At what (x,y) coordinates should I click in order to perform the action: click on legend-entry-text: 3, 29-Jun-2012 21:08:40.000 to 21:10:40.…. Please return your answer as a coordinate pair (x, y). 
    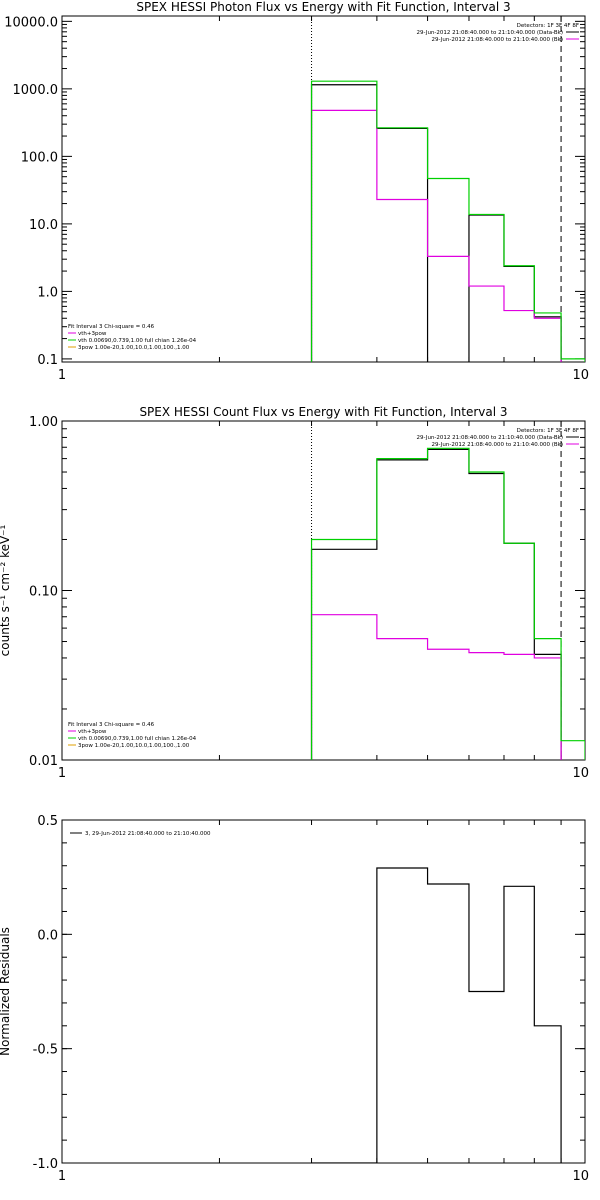
    Looking at the image, I should click on (148, 834).